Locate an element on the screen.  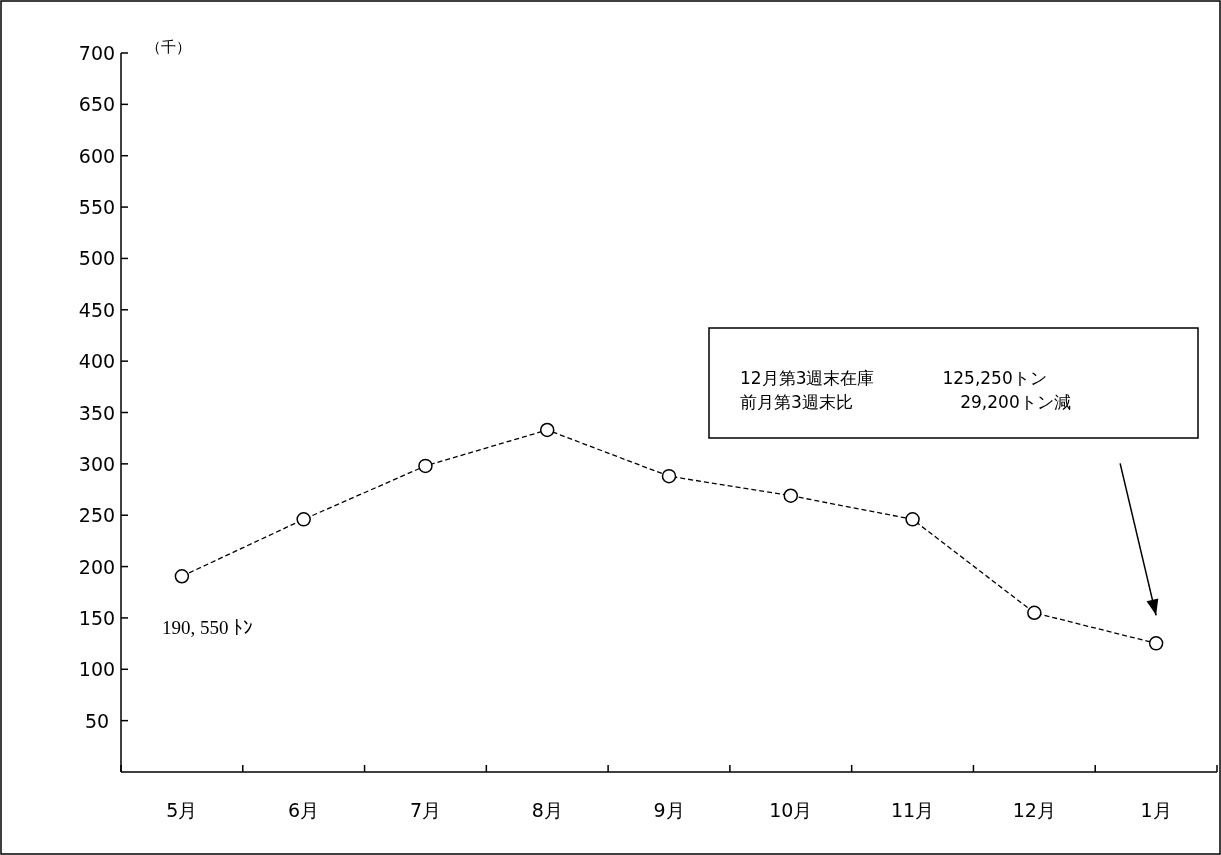
y-tick-label: 450 is located at coordinates (97, 309).